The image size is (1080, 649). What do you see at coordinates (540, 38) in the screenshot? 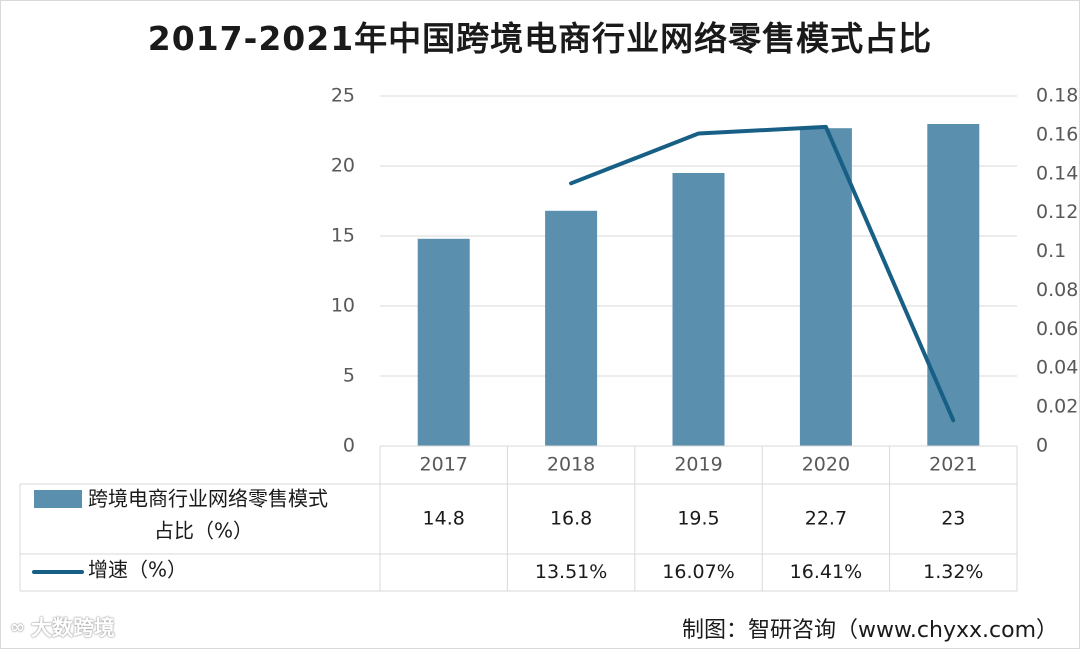
I see `chart-title: 2017-2021年中国跨境电商行业网络零售模式占比` at bounding box center [540, 38].